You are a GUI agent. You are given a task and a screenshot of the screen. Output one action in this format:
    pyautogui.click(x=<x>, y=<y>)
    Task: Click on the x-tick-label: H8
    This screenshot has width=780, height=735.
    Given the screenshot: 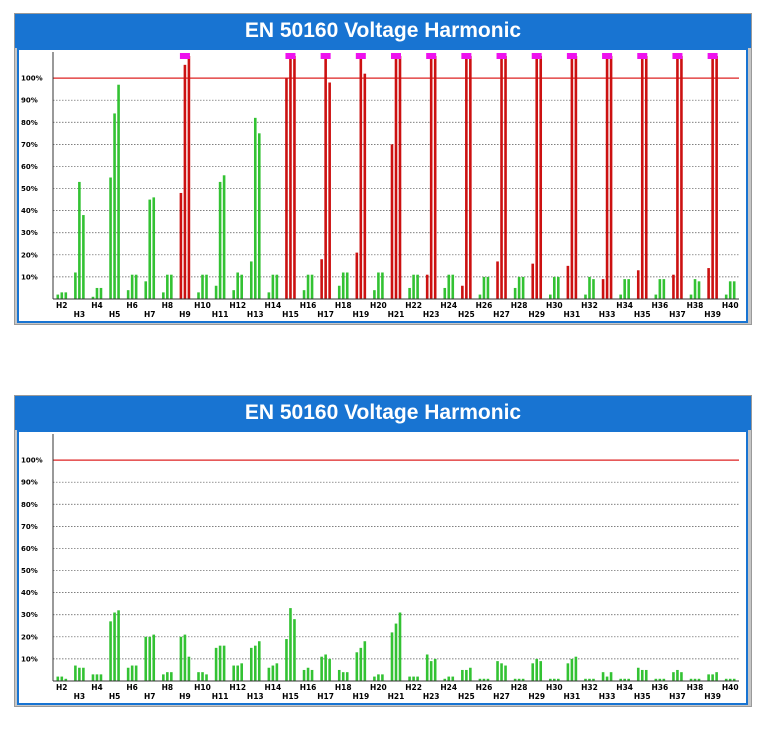 What is the action you would take?
    pyautogui.click(x=168, y=305)
    